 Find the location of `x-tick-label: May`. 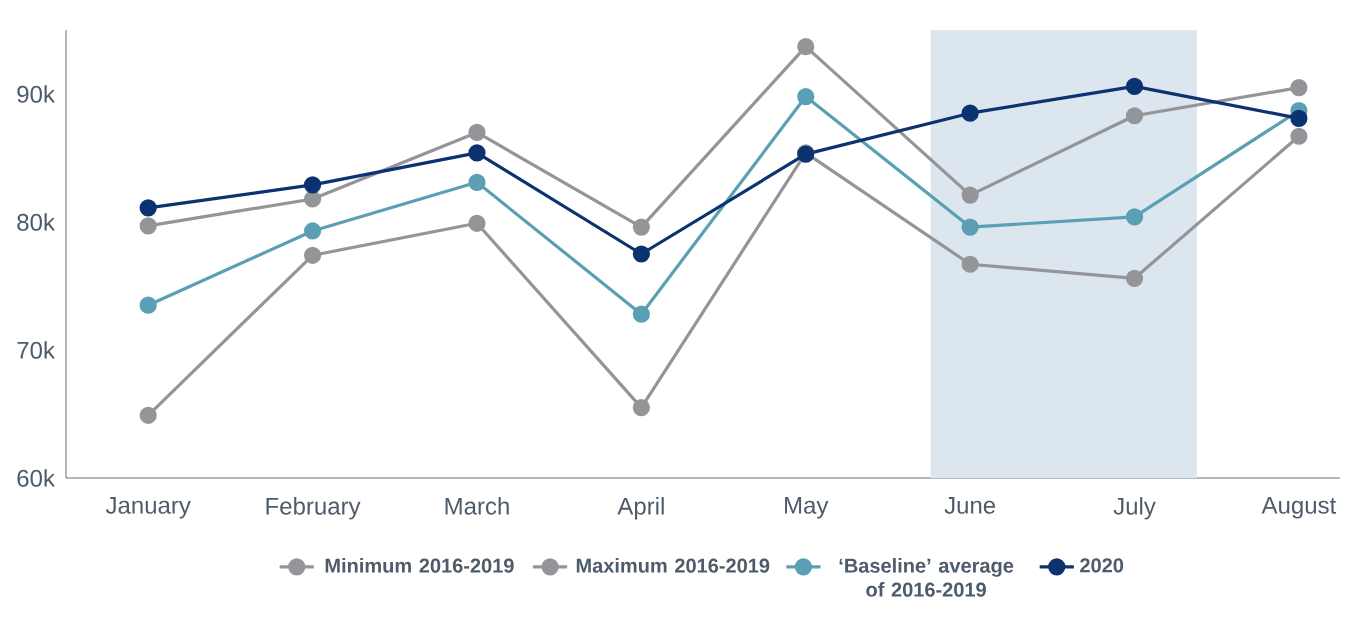

x-tick-label: May is located at coordinates (807, 508).